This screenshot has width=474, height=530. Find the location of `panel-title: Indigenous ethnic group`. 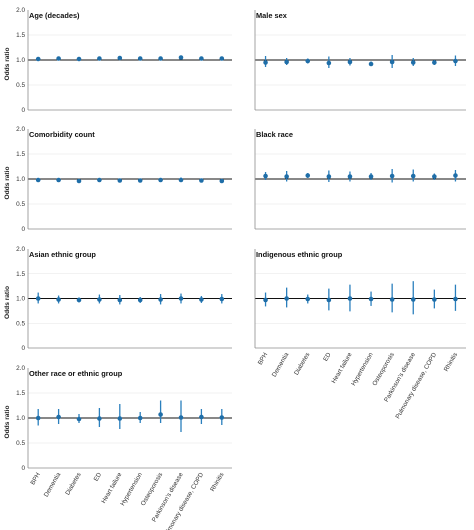

panel-title: Indigenous ethnic group is located at coordinates (299, 254).